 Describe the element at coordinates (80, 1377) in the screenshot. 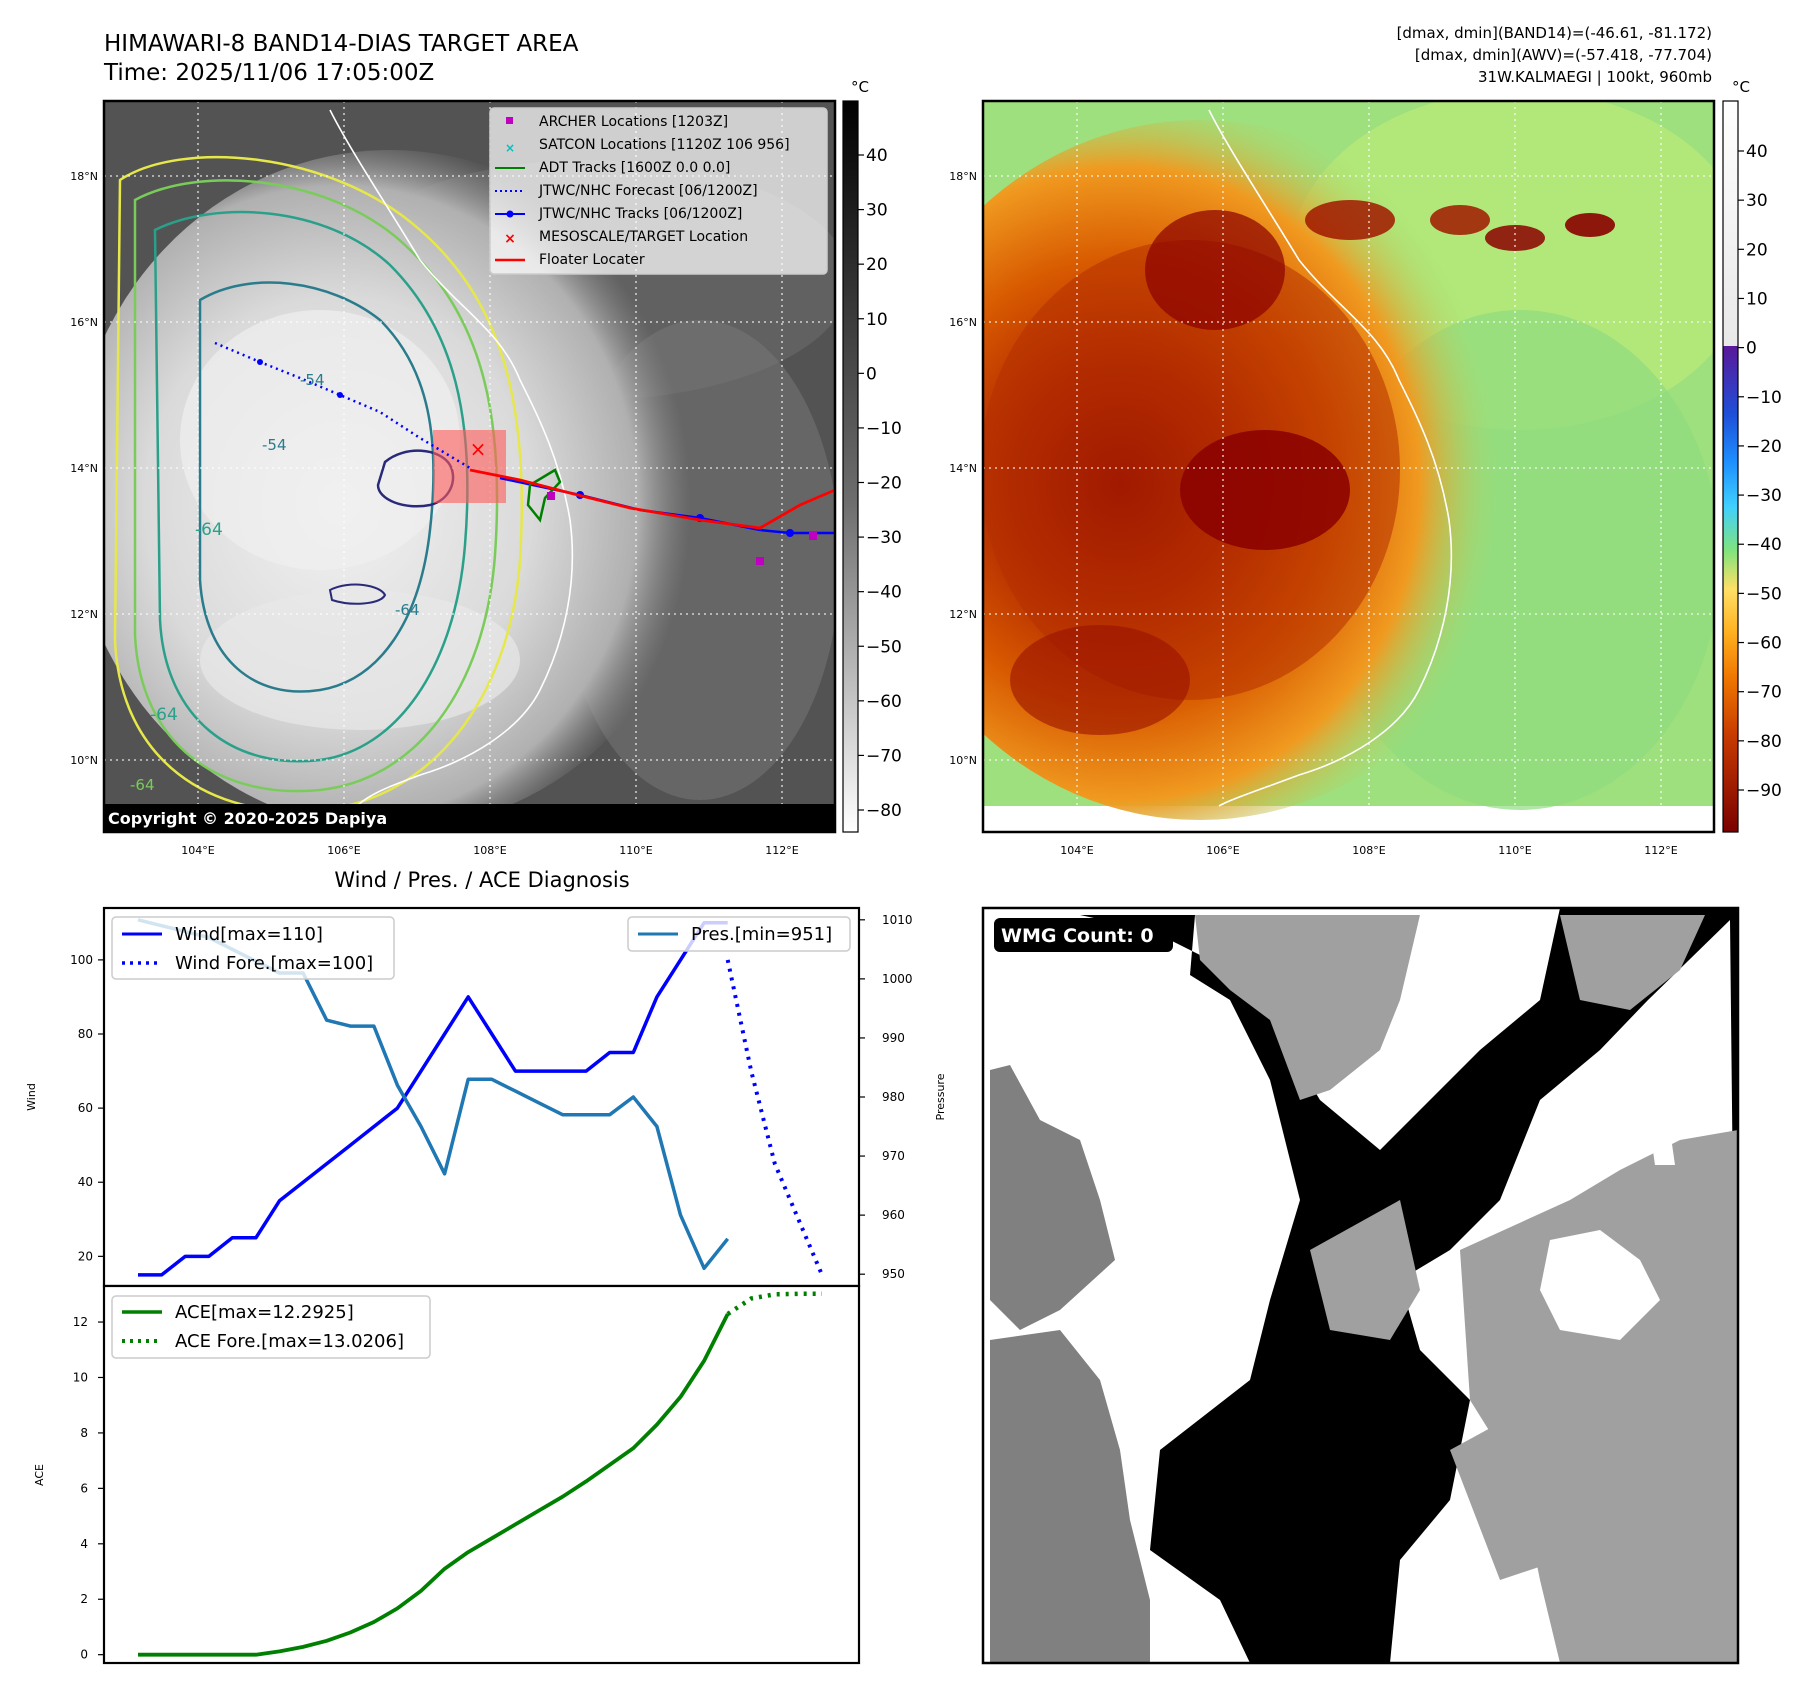

I see `ace-y-tick-label: 10` at that location.